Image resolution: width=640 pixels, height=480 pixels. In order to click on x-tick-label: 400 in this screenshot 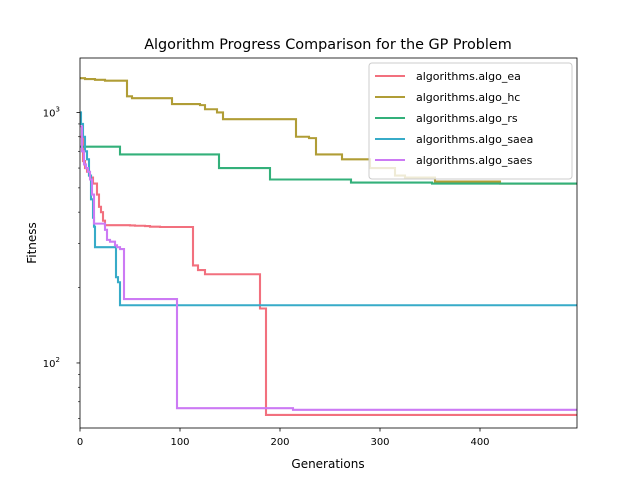, I will do `click(479, 442)`.